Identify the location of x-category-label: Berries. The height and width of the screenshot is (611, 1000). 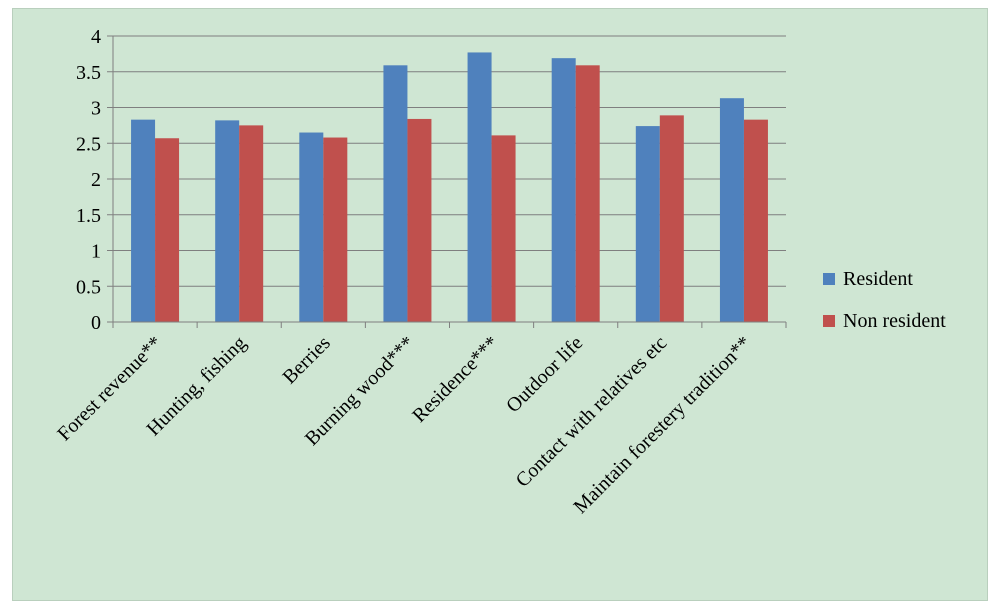
(306, 360).